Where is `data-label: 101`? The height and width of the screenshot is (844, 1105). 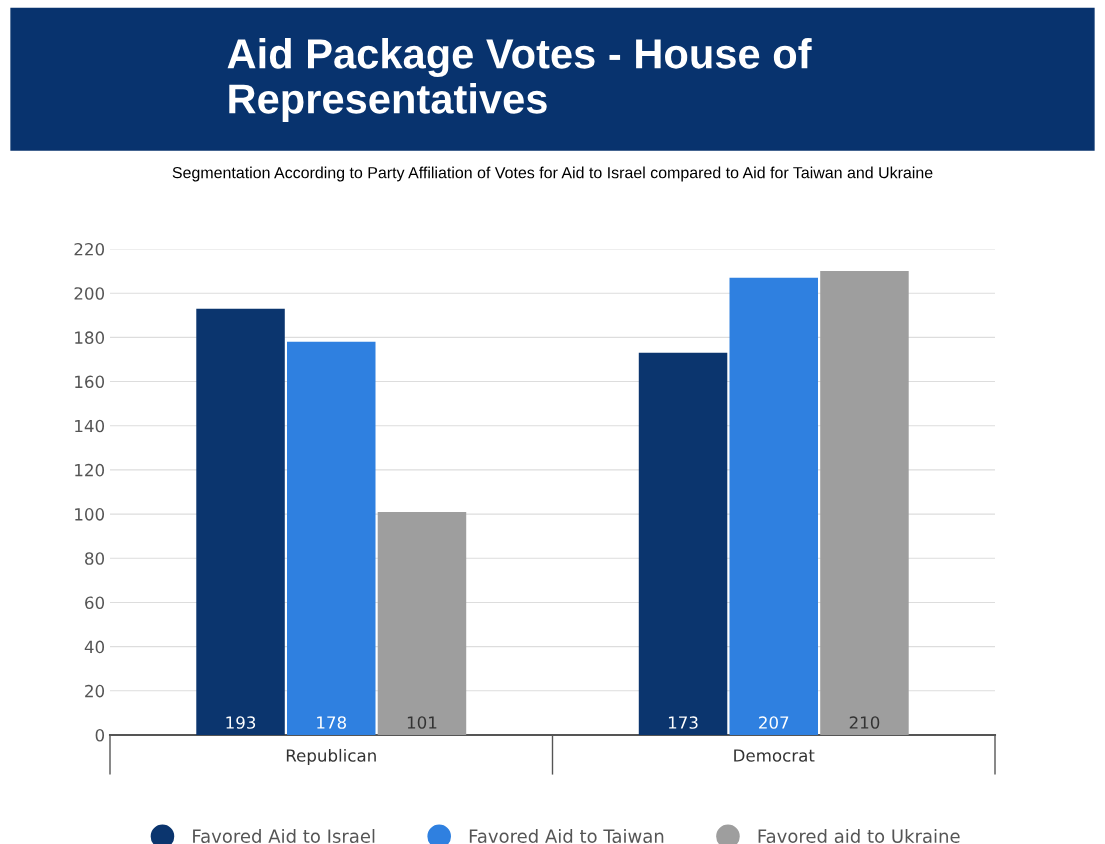
data-label: 101 is located at coordinates (422, 722).